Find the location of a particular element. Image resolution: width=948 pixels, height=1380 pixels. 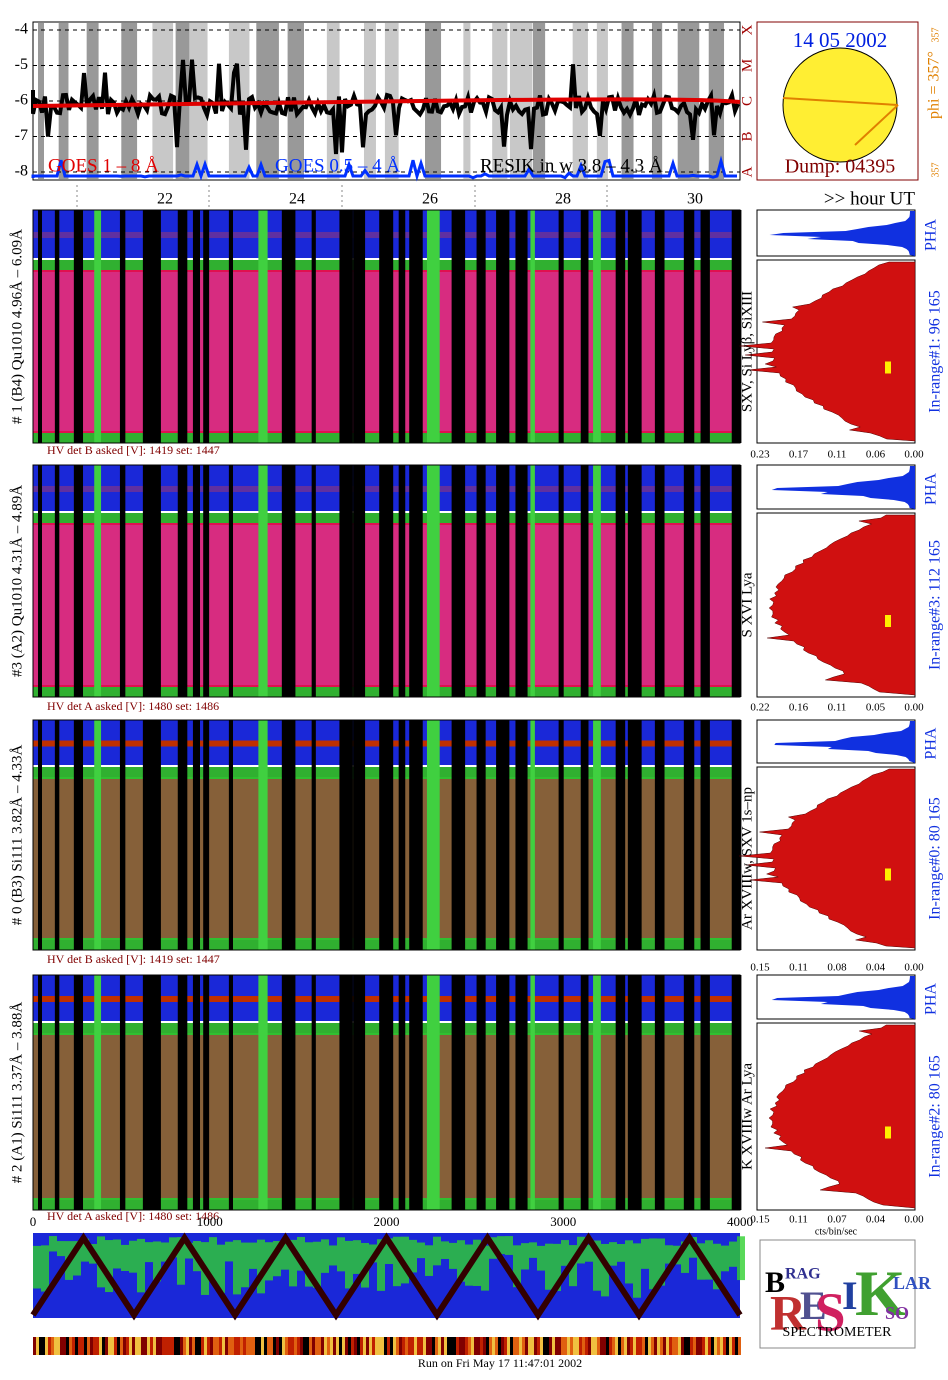

panel-label: #3 (A2) Qu1010 4.31Å – 4.89Å is located at coordinates (17, 581).